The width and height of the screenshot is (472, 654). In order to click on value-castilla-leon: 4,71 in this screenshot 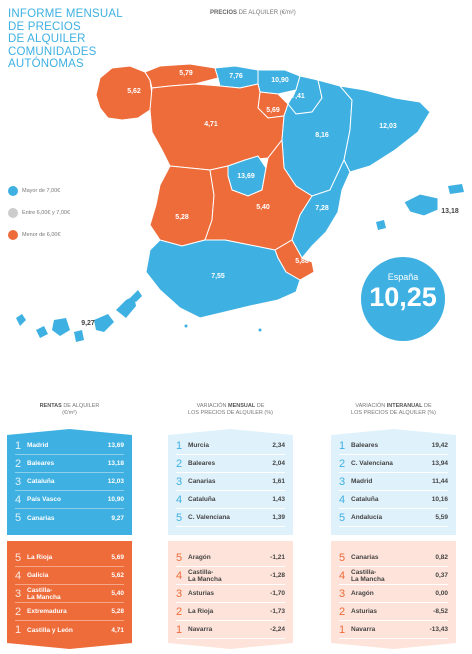, I will do `click(211, 124)`.